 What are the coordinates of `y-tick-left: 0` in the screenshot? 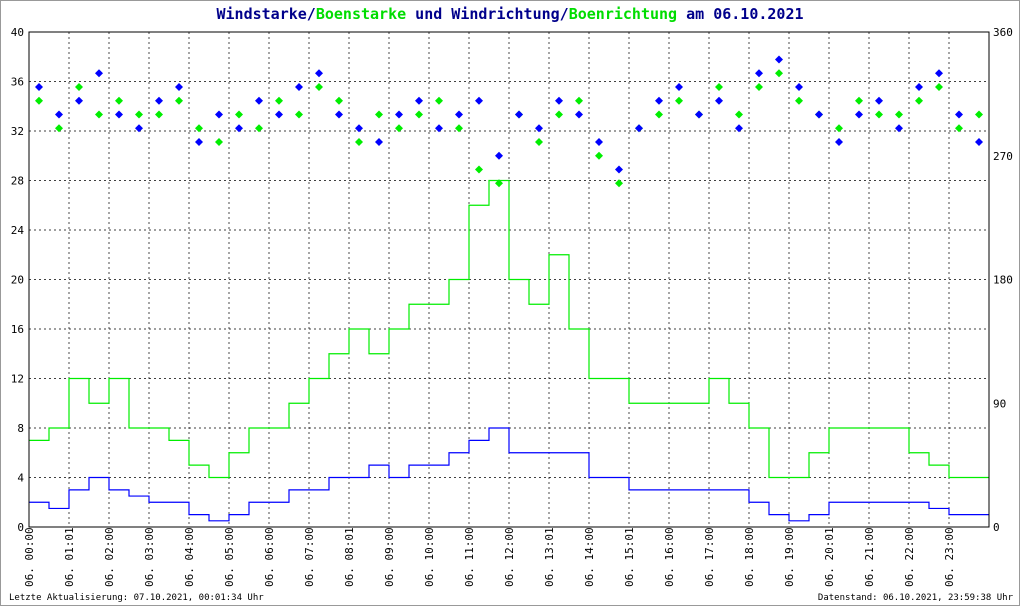 It's located at (20, 527).